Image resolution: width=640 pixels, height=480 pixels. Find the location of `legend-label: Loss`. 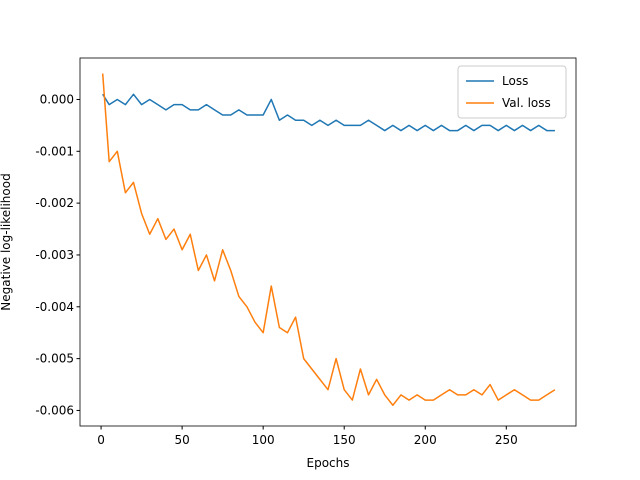

legend-label: Loss is located at coordinates (515, 81).